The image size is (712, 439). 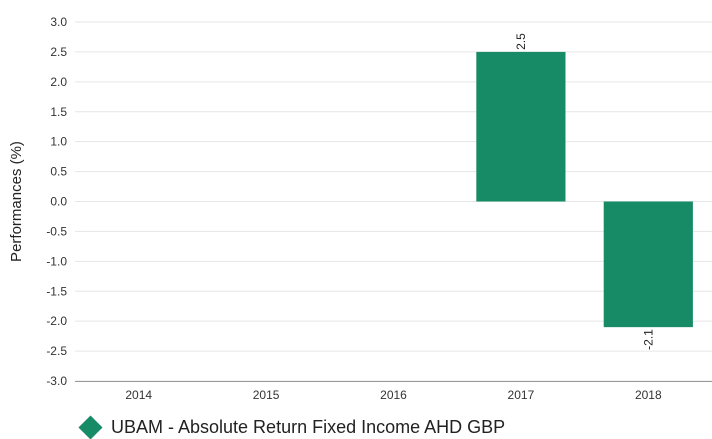 What do you see at coordinates (58, 142) in the screenshot?
I see `y-tick-label: 1.0` at bounding box center [58, 142].